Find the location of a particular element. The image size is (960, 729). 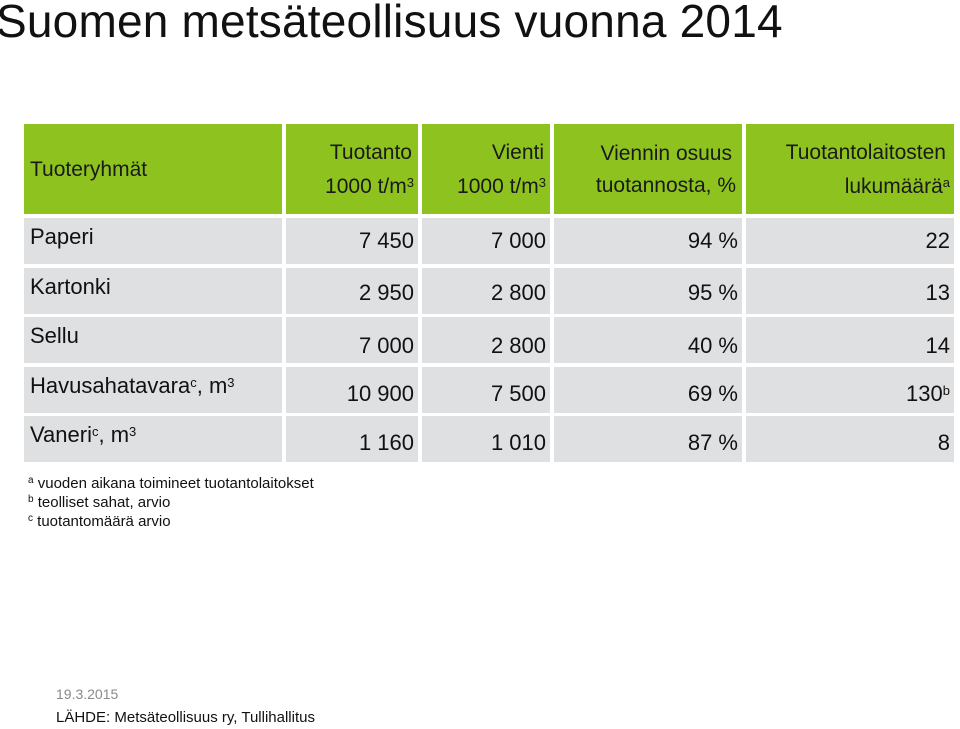

row-label-cell: Vaneric, m3 is located at coordinates (153, 439).